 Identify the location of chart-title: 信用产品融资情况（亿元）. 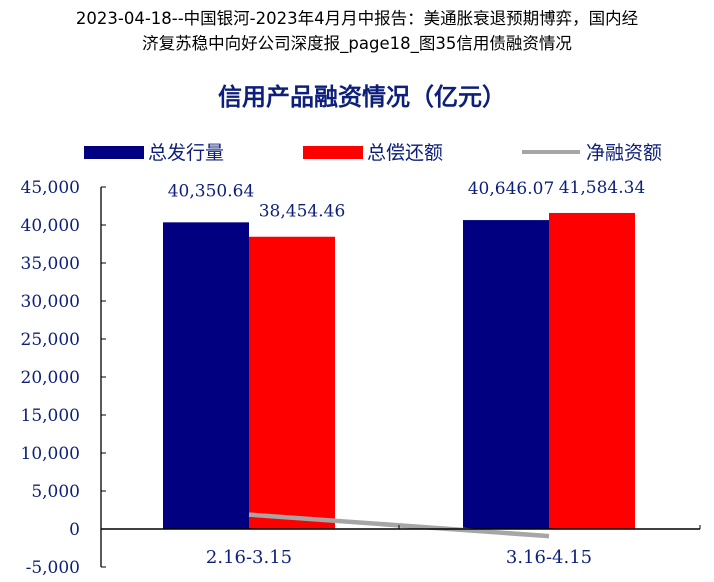
(362, 97).